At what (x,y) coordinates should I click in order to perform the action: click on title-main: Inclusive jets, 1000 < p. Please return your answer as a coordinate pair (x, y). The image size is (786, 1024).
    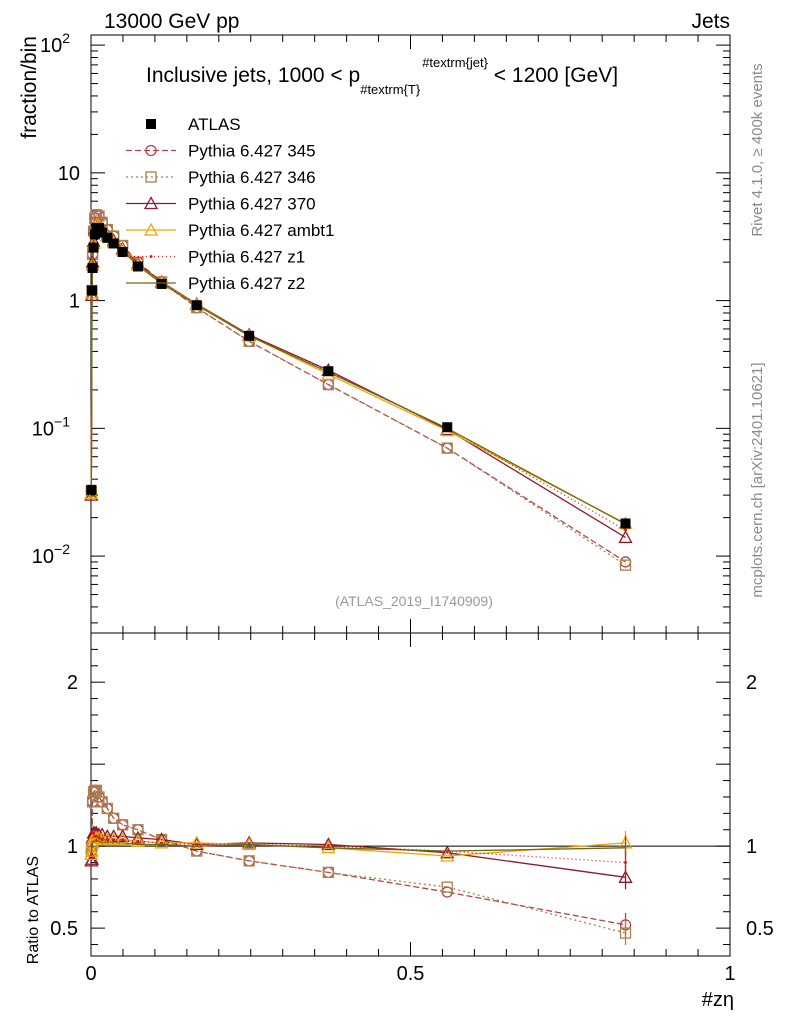
    Looking at the image, I should click on (253, 75).